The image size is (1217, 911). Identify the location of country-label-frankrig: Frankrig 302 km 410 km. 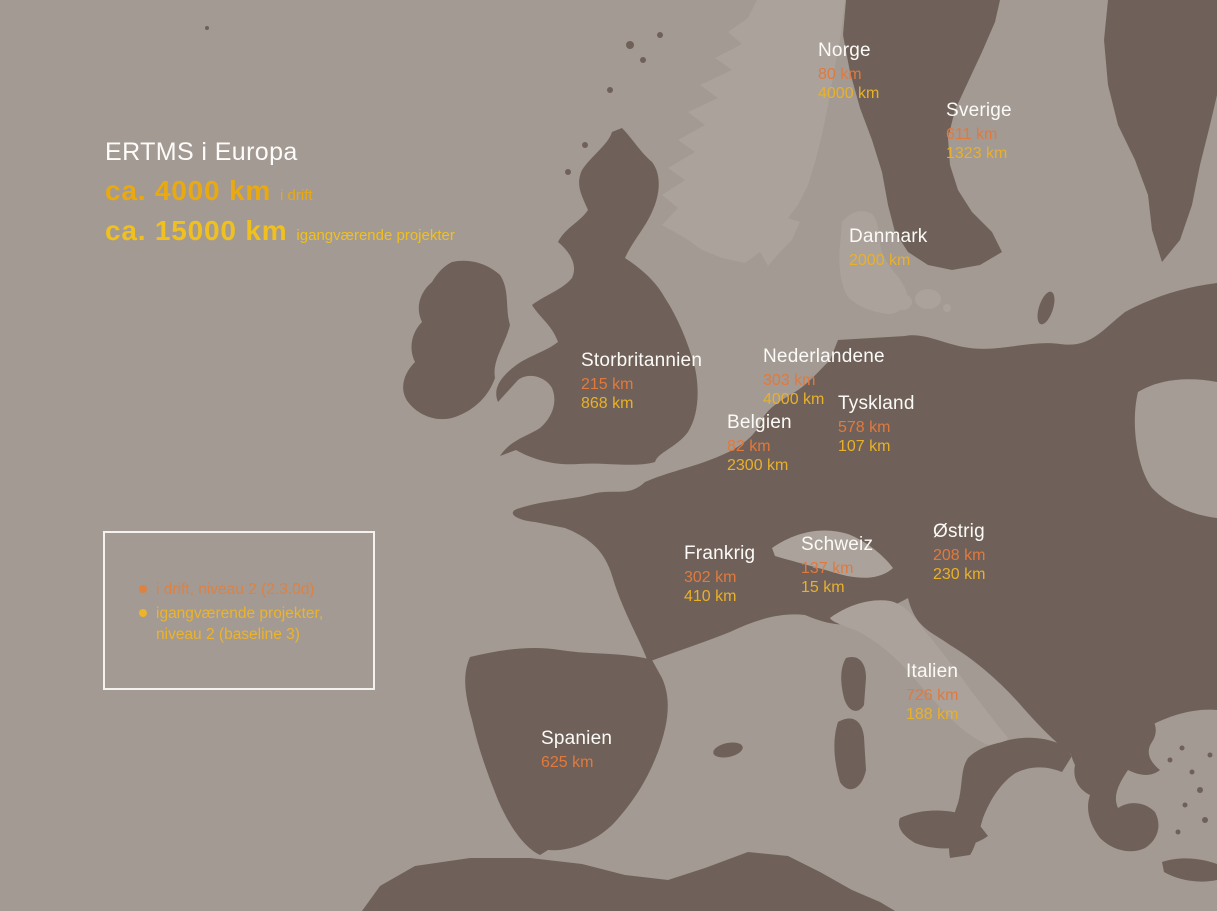
(719, 574).